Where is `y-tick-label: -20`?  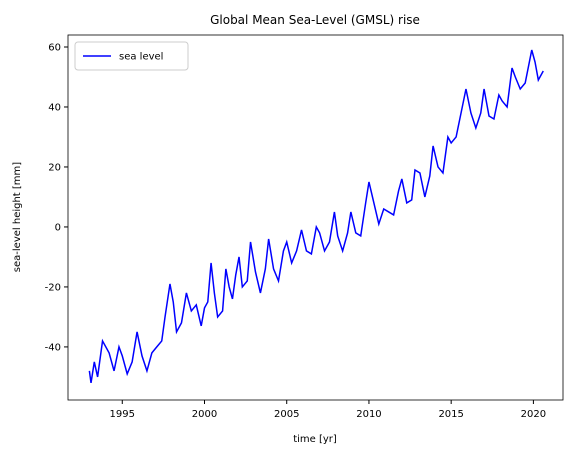
y-tick-label: -20 is located at coordinates (53, 287).